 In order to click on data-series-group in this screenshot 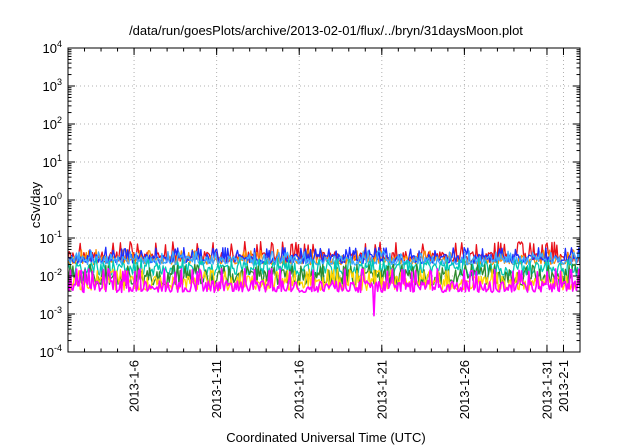, I will do `click(324, 278)`.